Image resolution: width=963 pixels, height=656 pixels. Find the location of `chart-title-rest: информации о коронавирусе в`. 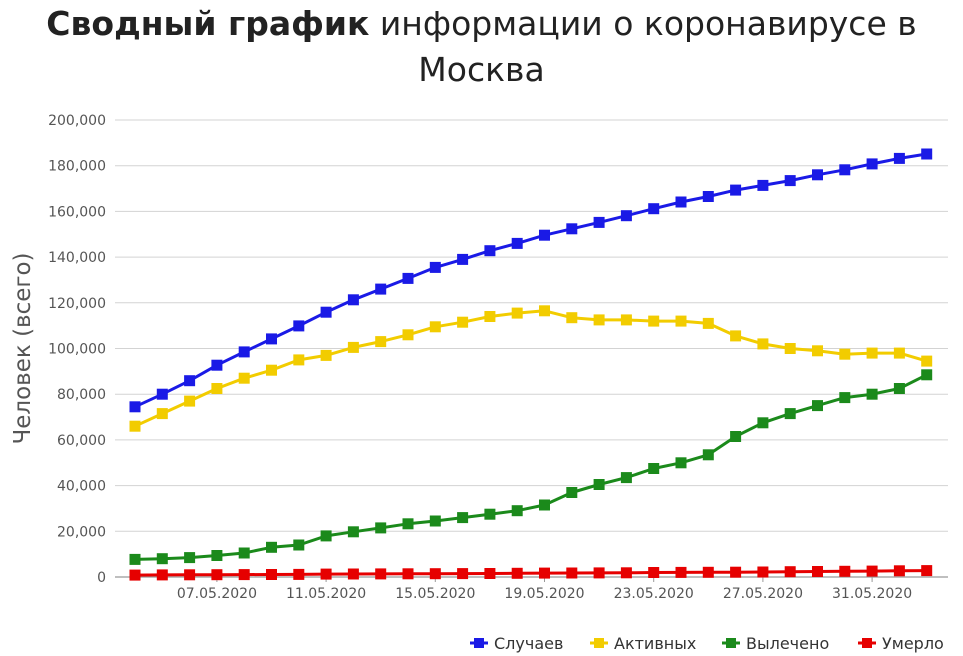

chart-title-rest: информации о коронавирусе в is located at coordinates (643, 23).